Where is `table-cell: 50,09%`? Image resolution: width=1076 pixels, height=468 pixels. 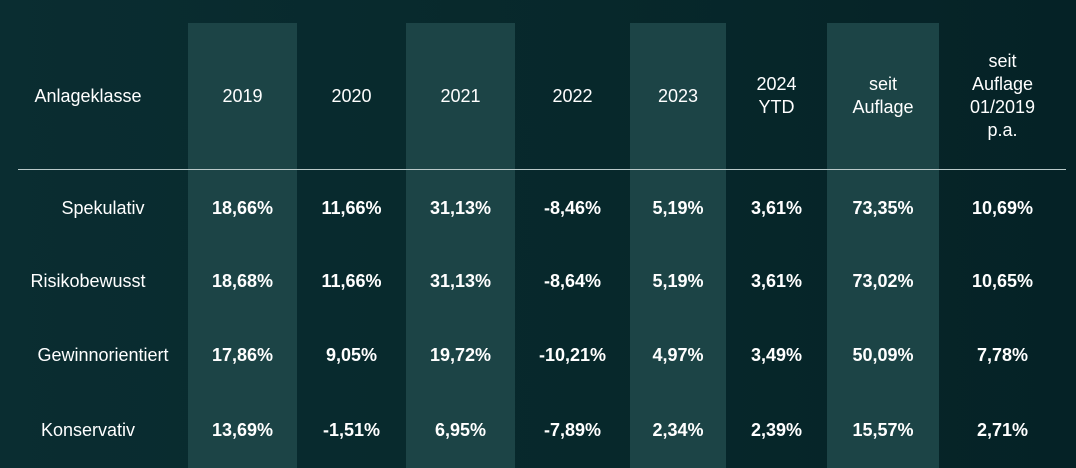 table-cell: 50,09% is located at coordinates (883, 354).